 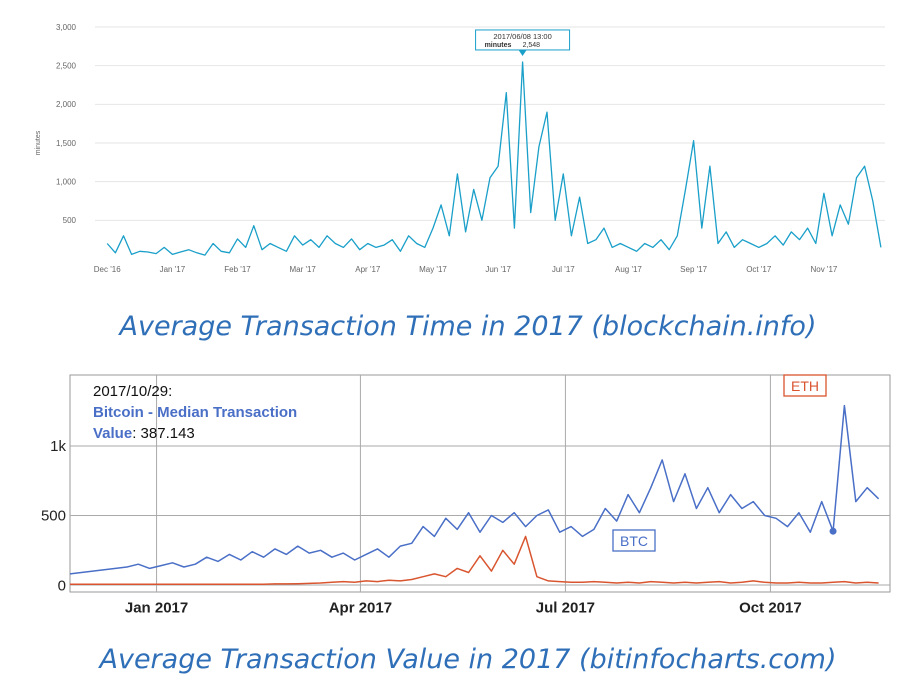 What do you see at coordinates (112, 433) in the screenshot?
I see `tooltip-name: Value` at bounding box center [112, 433].